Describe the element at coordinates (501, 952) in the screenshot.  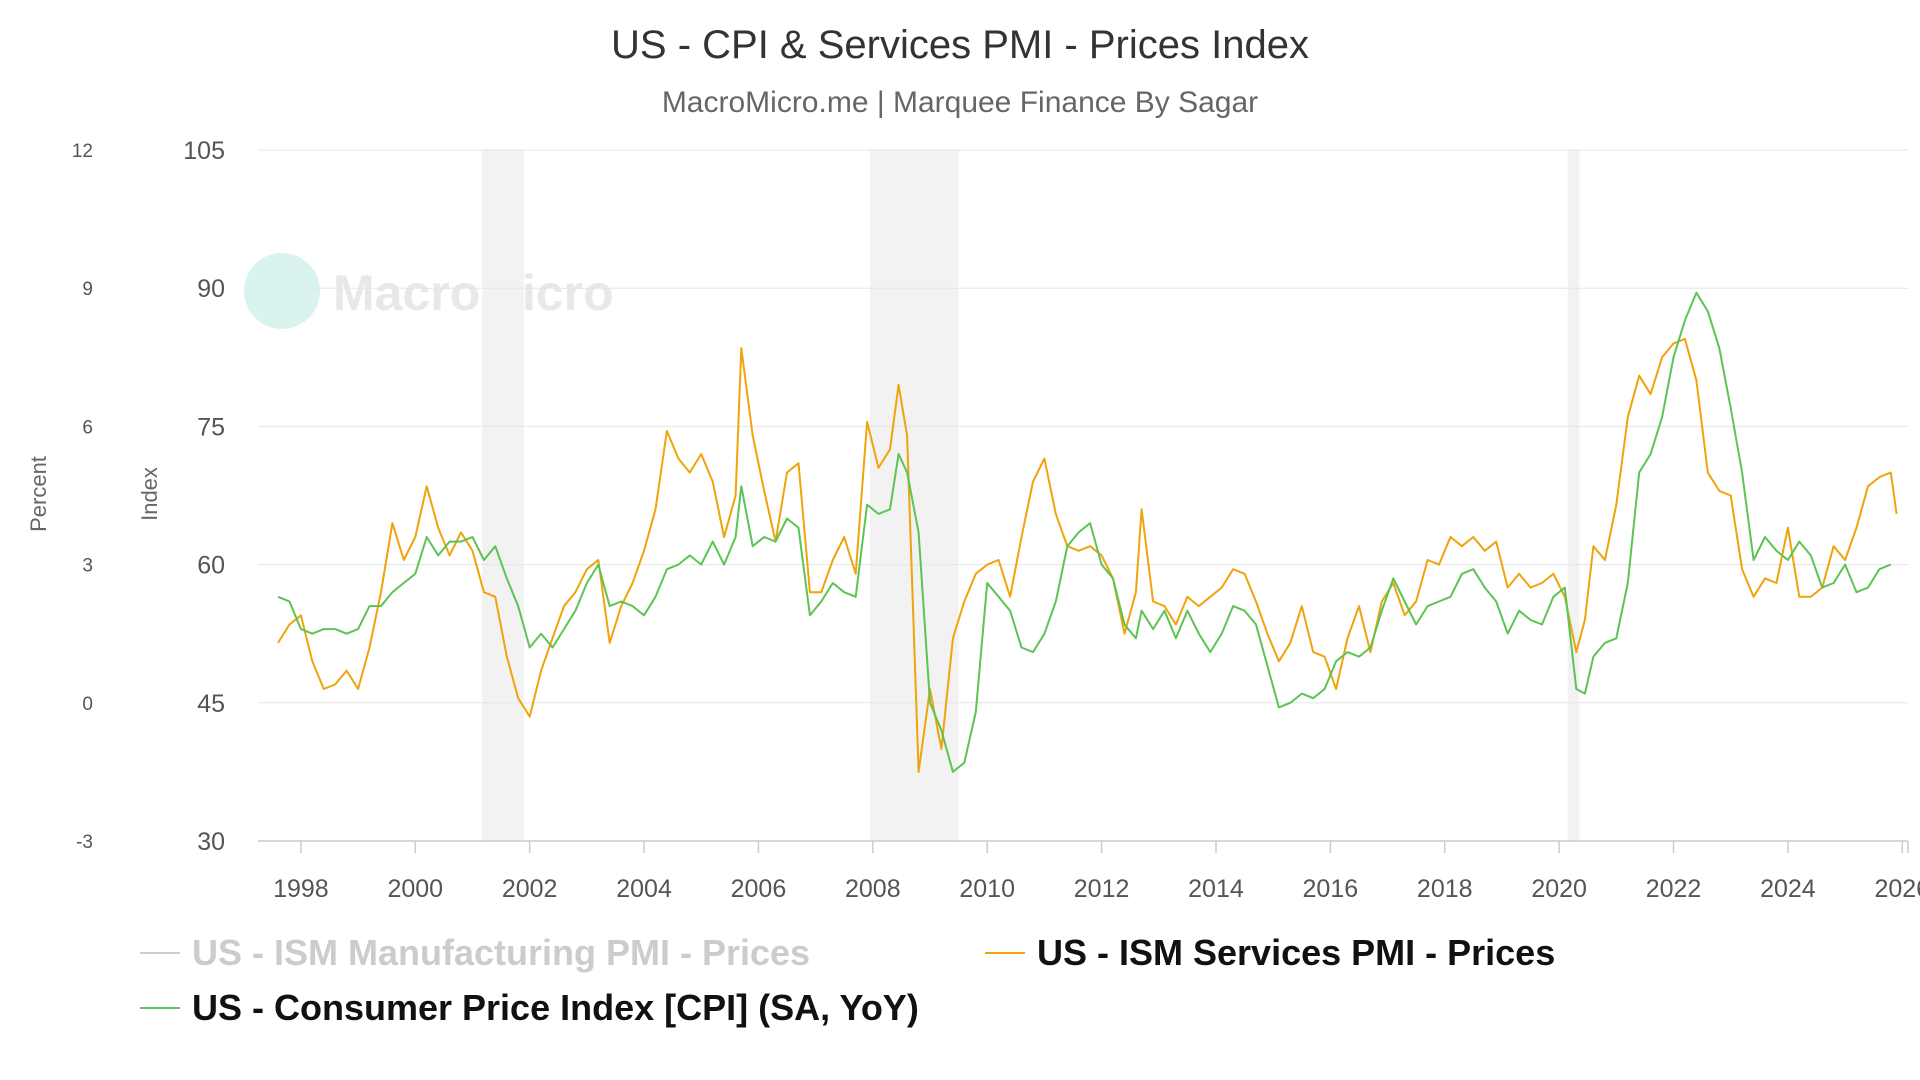
I see `legend-label: US - ISM Manufacturing PMI - Prices` at that location.